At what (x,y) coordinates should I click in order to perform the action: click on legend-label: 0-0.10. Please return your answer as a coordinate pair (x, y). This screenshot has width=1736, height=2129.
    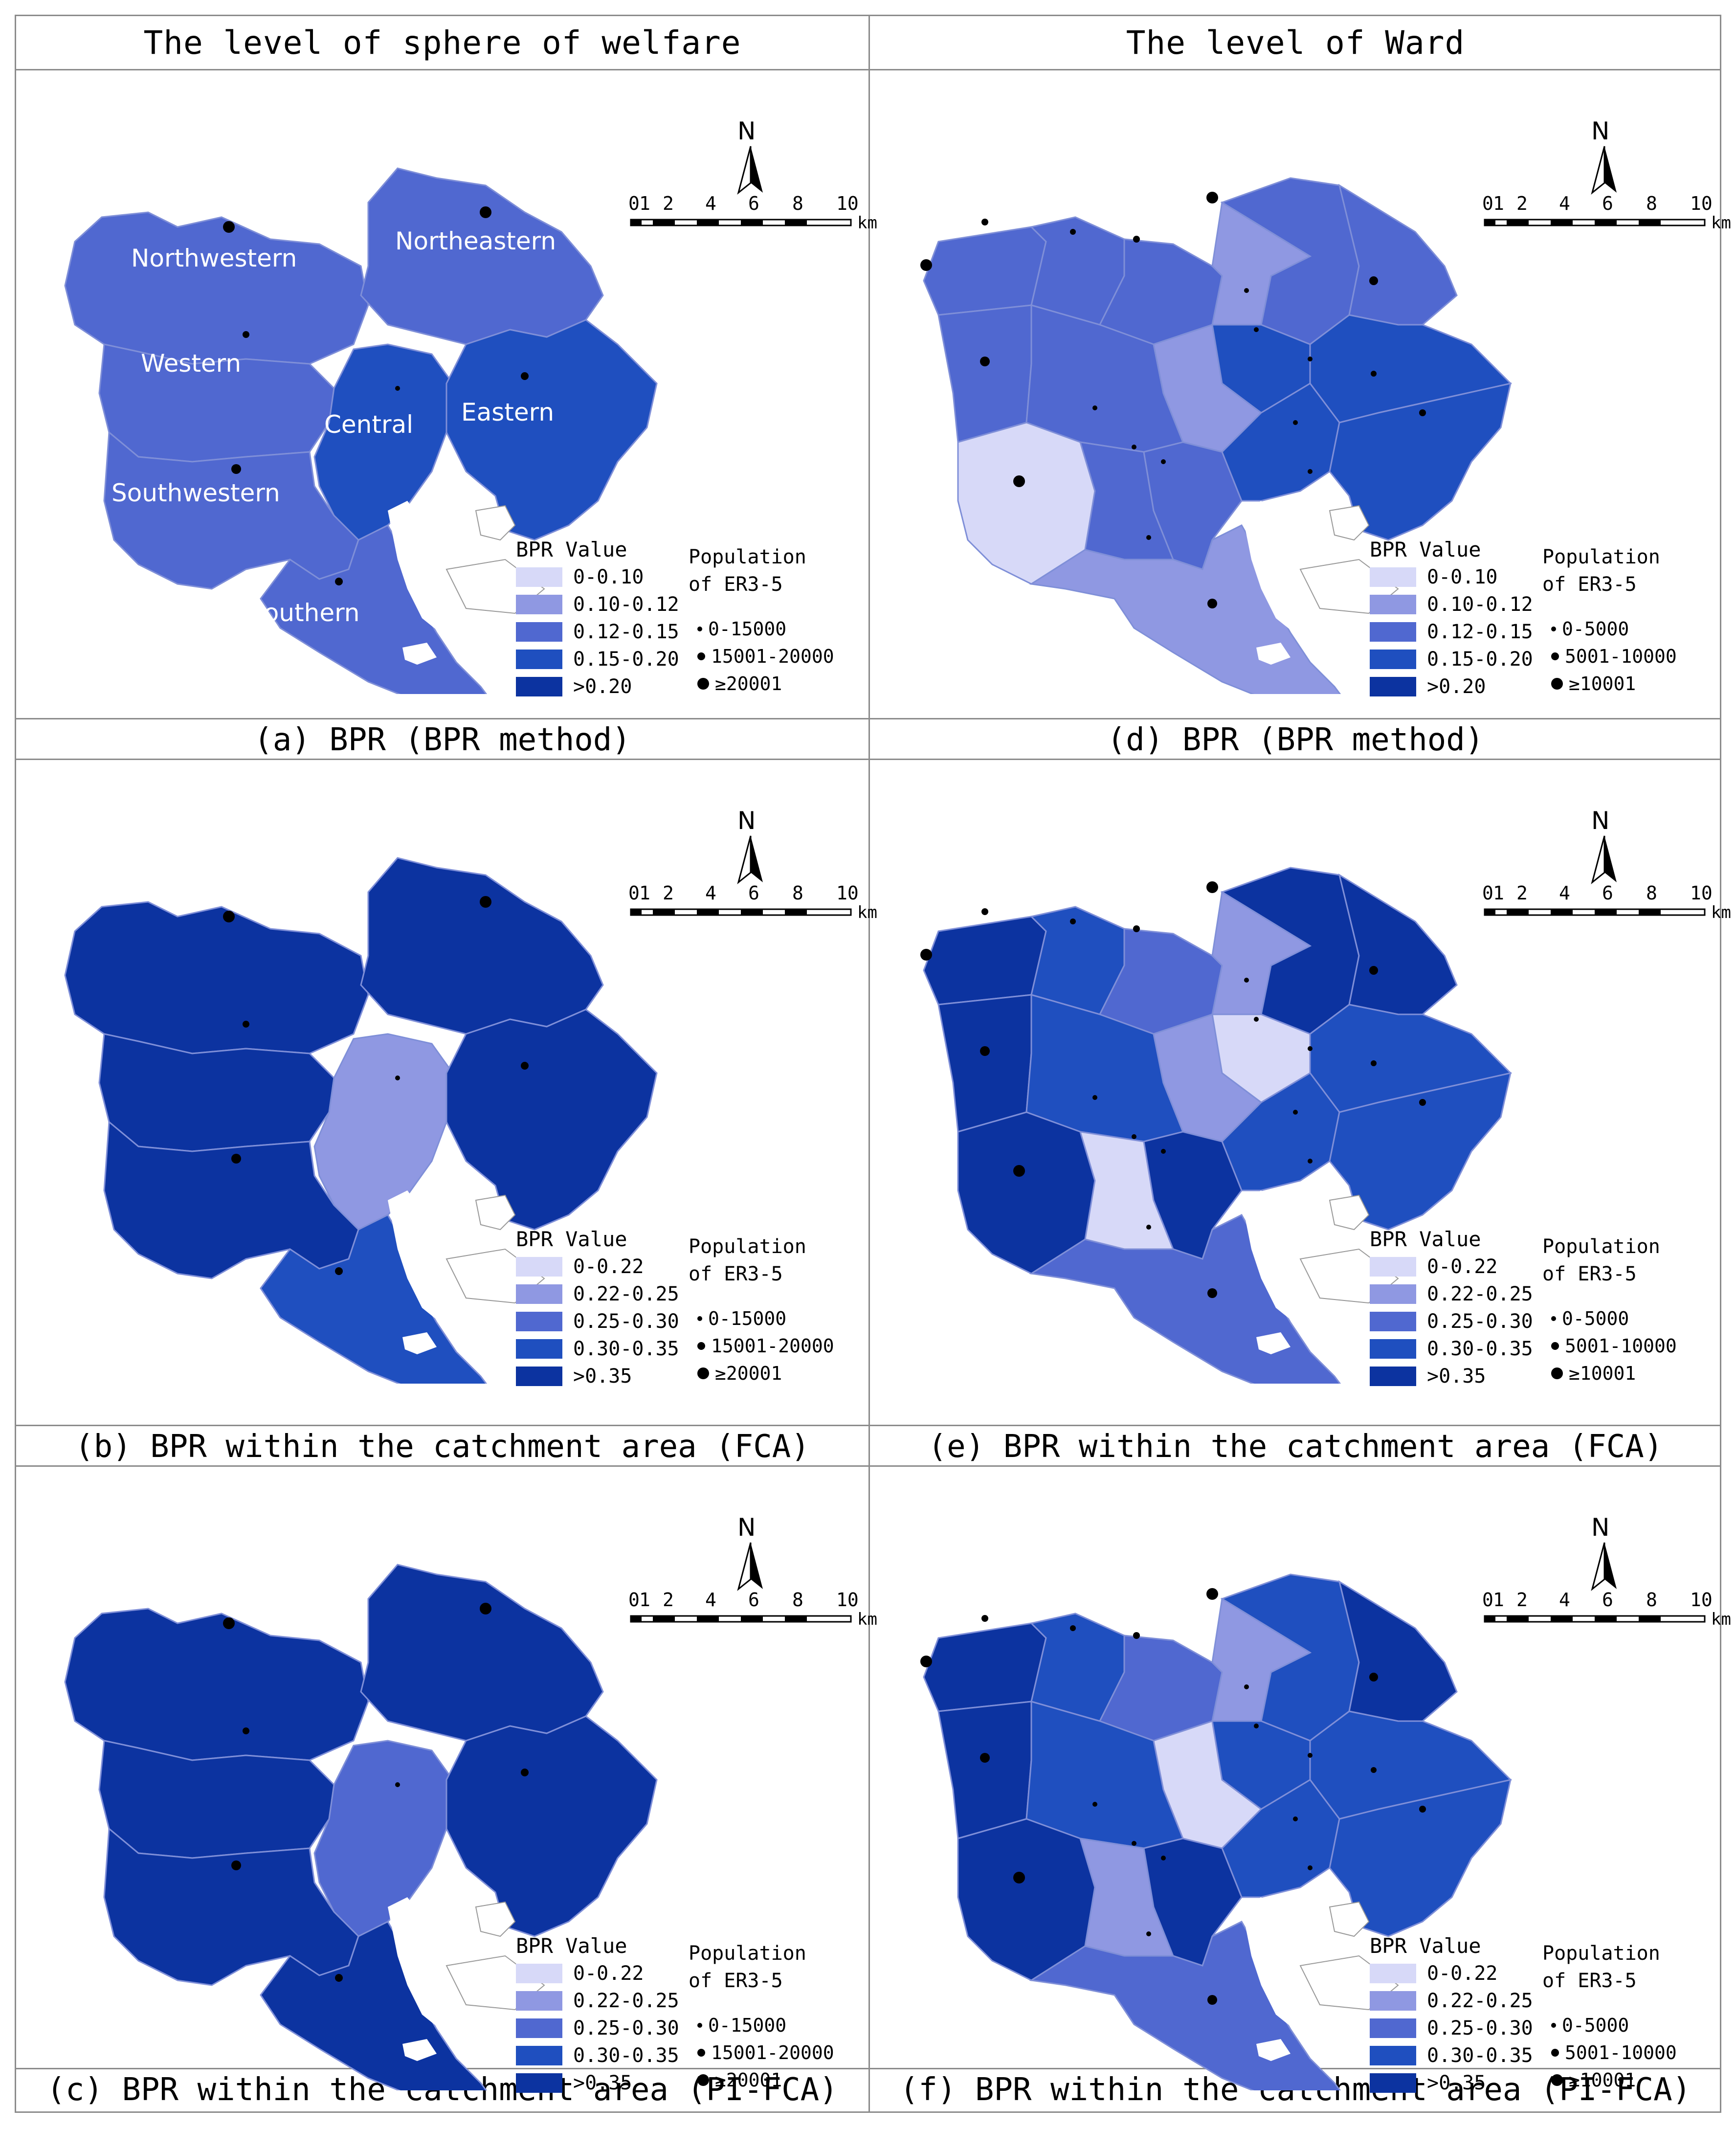
    Looking at the image, I should click on (609, 577).